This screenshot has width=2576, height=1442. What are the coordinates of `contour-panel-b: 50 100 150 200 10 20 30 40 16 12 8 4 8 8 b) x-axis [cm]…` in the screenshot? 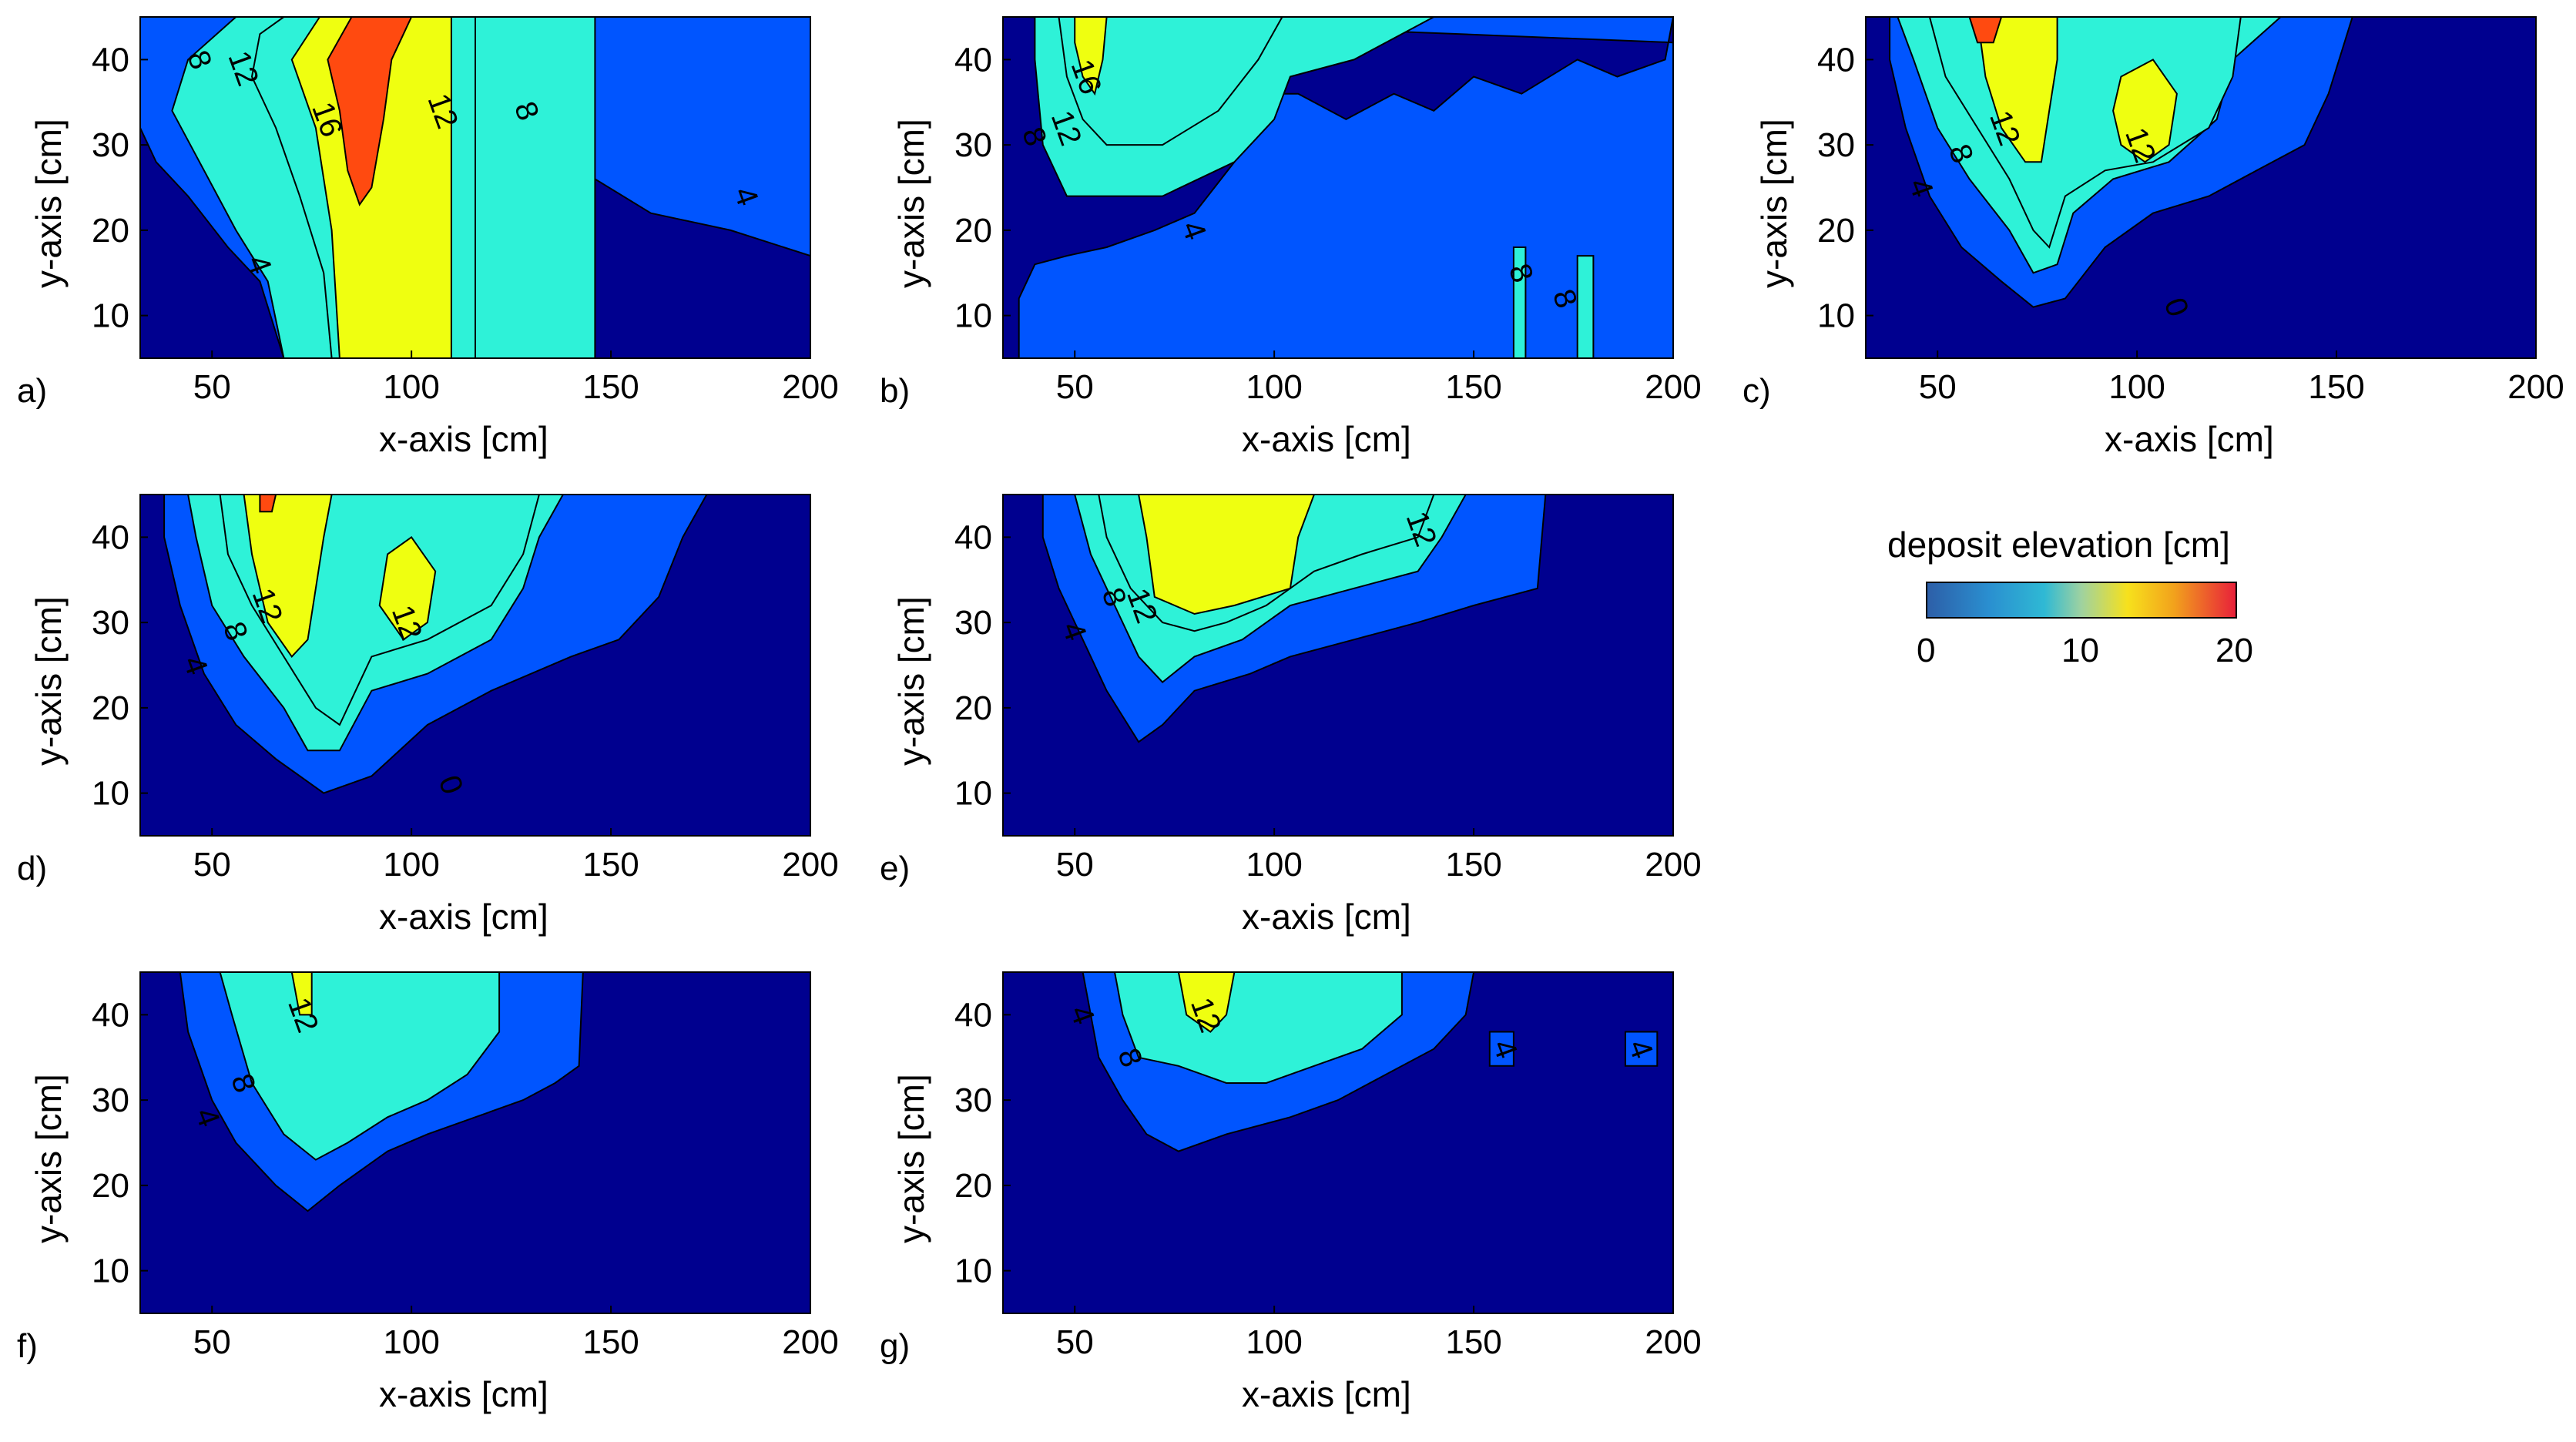 It's located at (1294, 231).